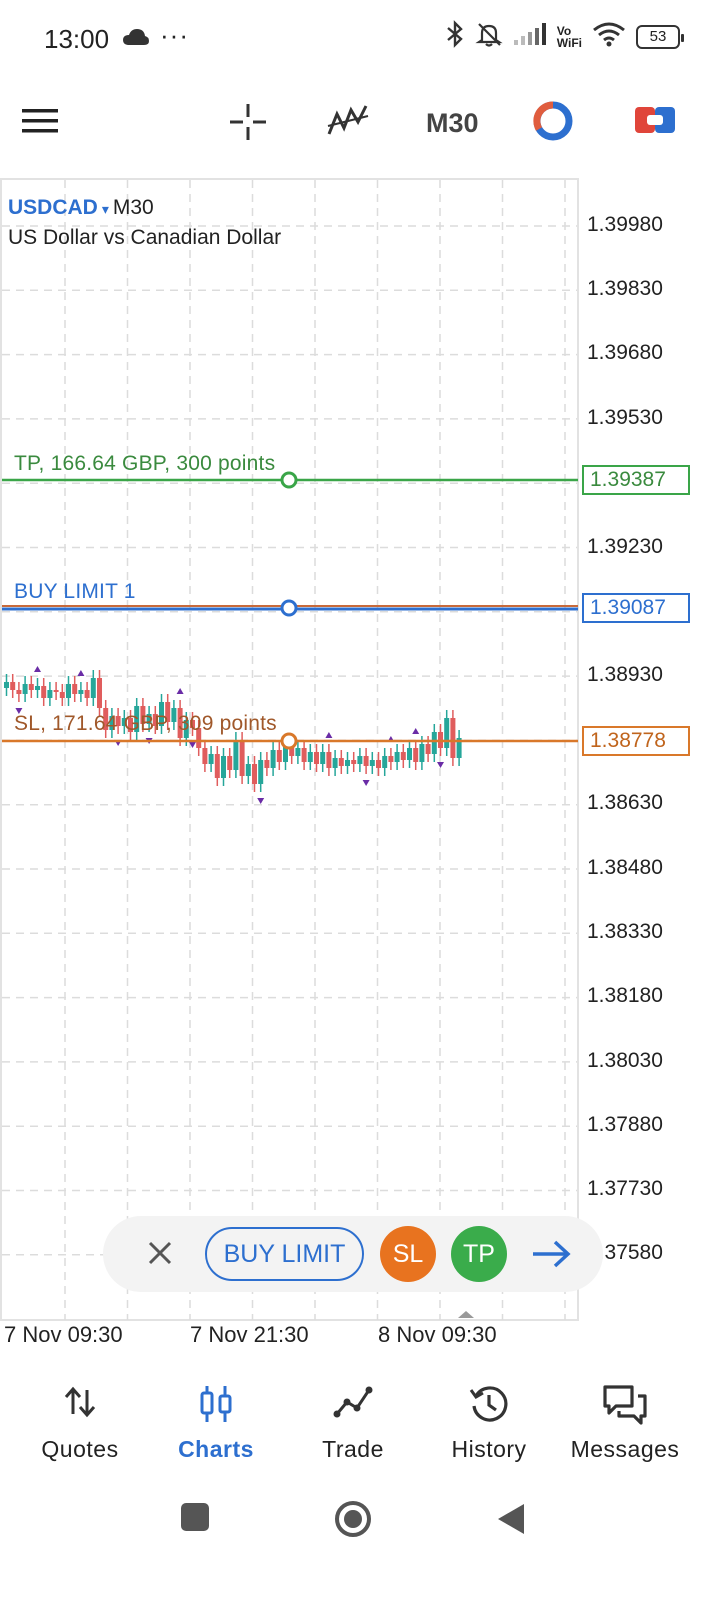 This screenshot has height=1600, width=720. I want to click on price-axis-label: 1.38630, so click(625, 802).